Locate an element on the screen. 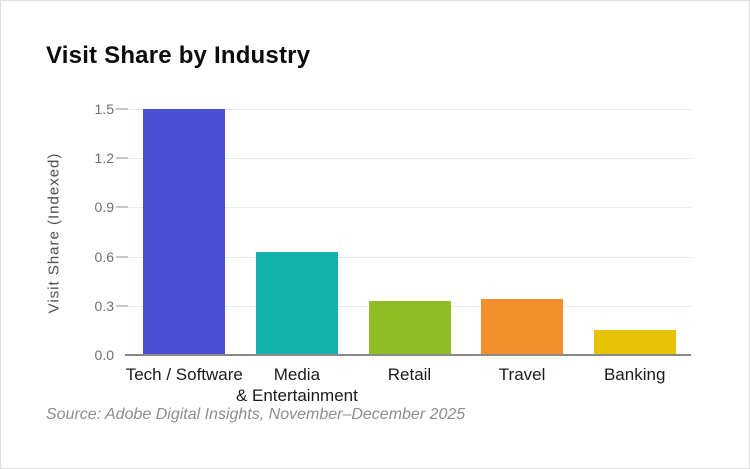  y-tick-label: 0.9 is located at coordinates (104, 207).